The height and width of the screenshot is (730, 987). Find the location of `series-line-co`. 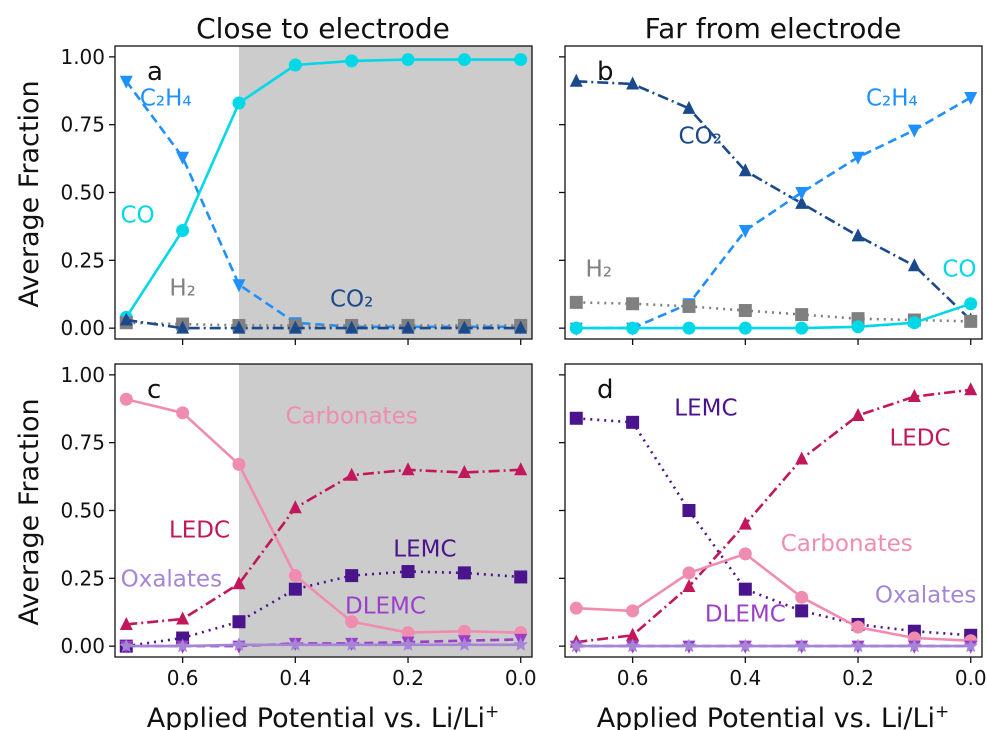

series-line-co is located at coordinates (774, 316).